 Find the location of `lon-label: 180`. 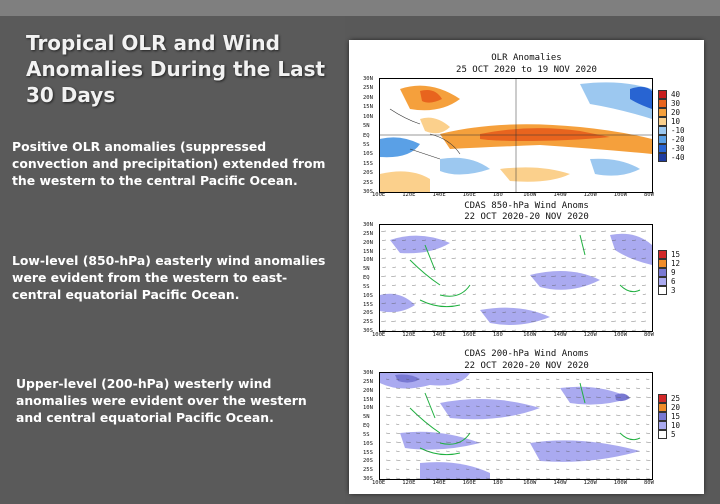

lon-label: 180 is located at coordinates (497, 195).